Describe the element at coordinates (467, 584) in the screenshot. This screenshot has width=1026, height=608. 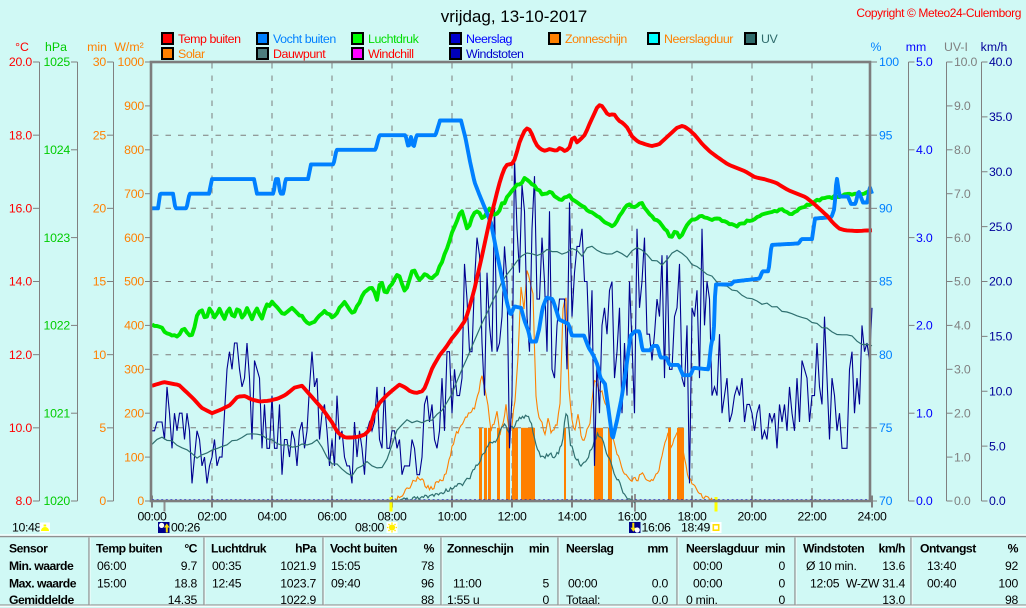
I see `svg-text: 11:00` at that location.